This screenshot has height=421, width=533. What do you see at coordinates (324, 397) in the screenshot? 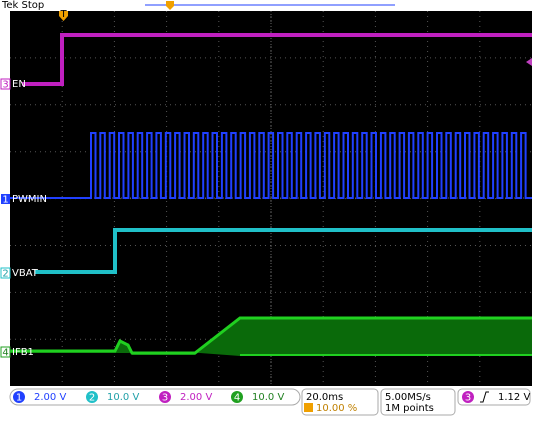
I see `timebase: 20.0ms` at bounding box center [324, 397].